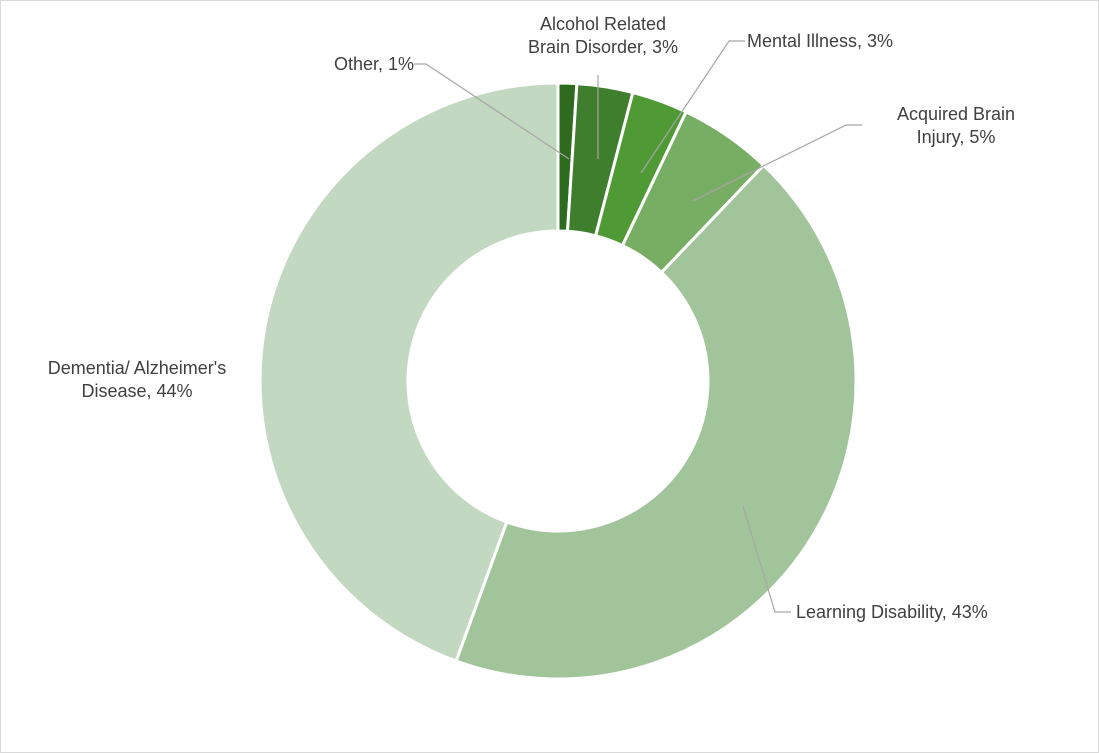  What do you see at coordinates (137, 379) in the screenshot?
I see `data-label-dementia-alzheimers-disease: Dementia/ Alzheimer's Disease, 44%` at bounding box center [137, 379].